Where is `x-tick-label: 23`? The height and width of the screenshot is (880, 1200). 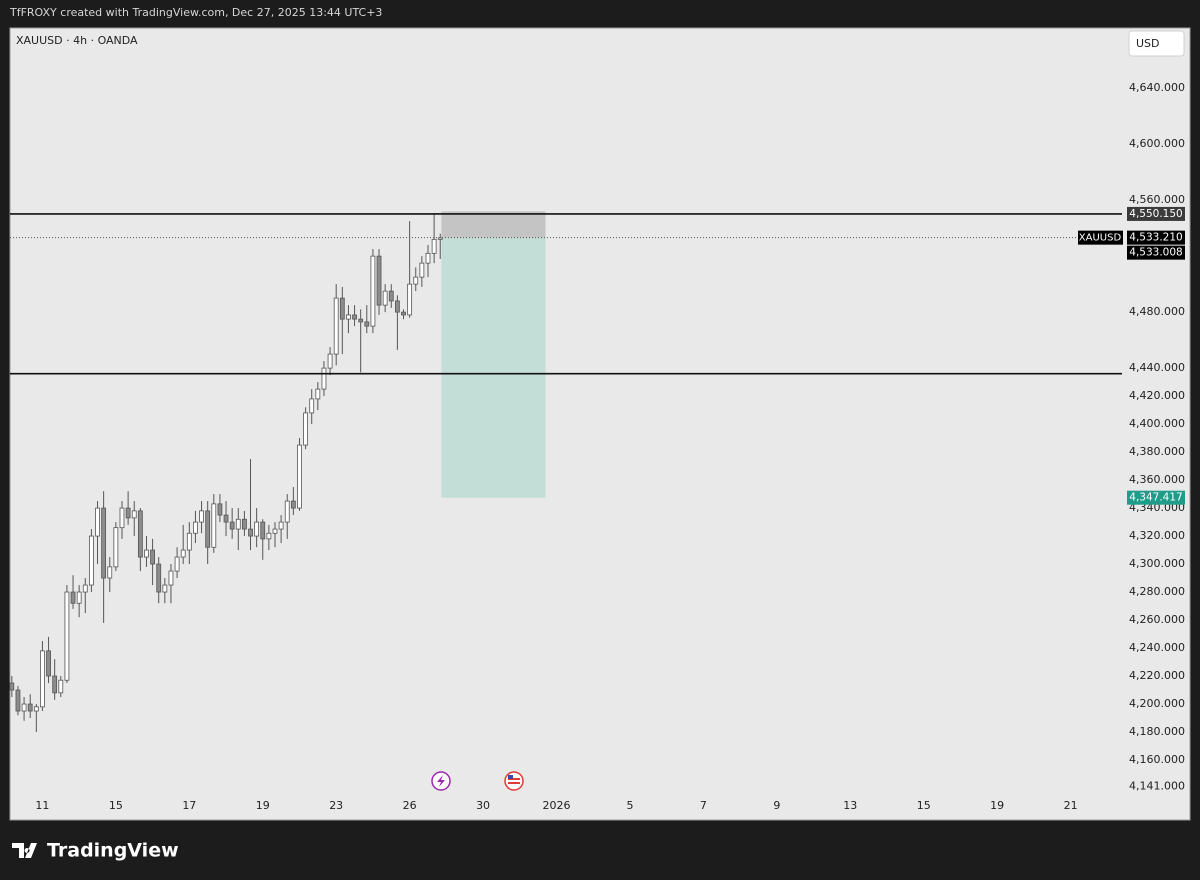
x-tick-label: 23 is located at coordinates (336, 805).